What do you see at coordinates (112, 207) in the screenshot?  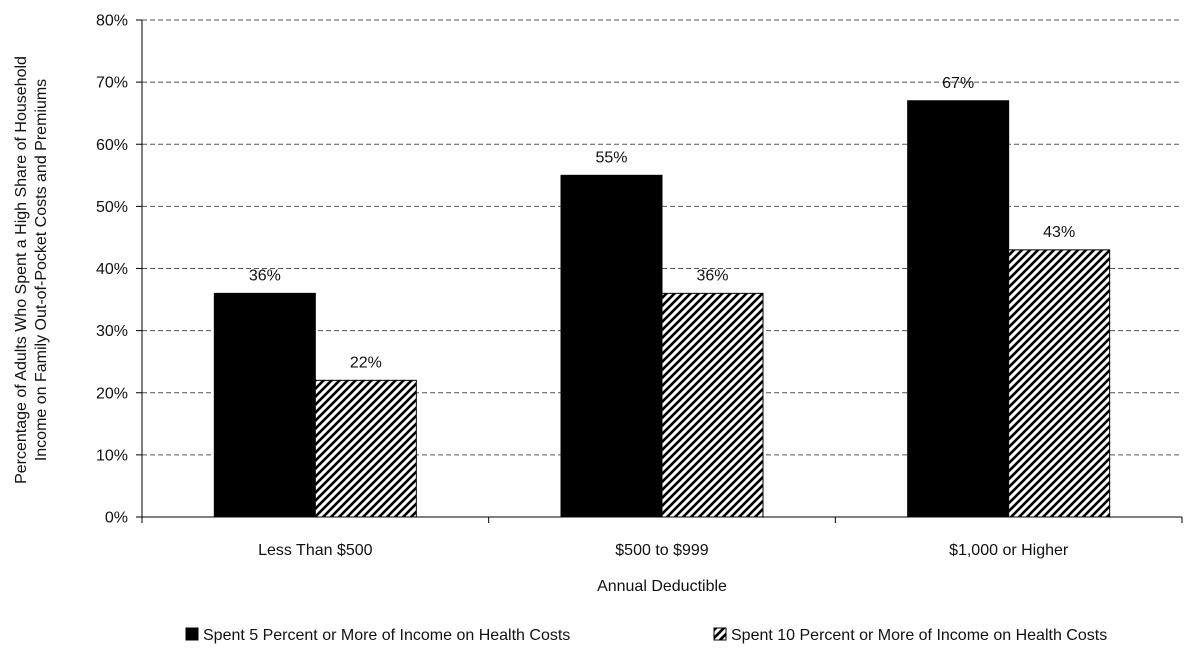 I see `y-tick-label: 50%` at bounding box center [112, 207].